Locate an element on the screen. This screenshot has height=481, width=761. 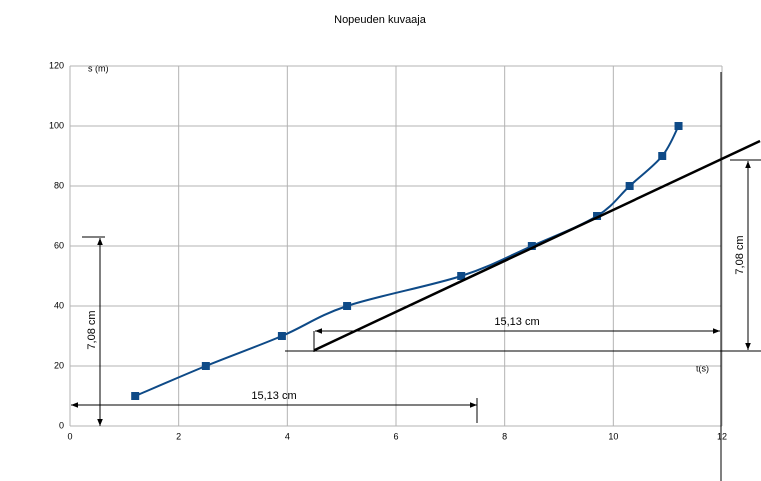
y-tick-label: 0 is located at coordinates (61, 425).